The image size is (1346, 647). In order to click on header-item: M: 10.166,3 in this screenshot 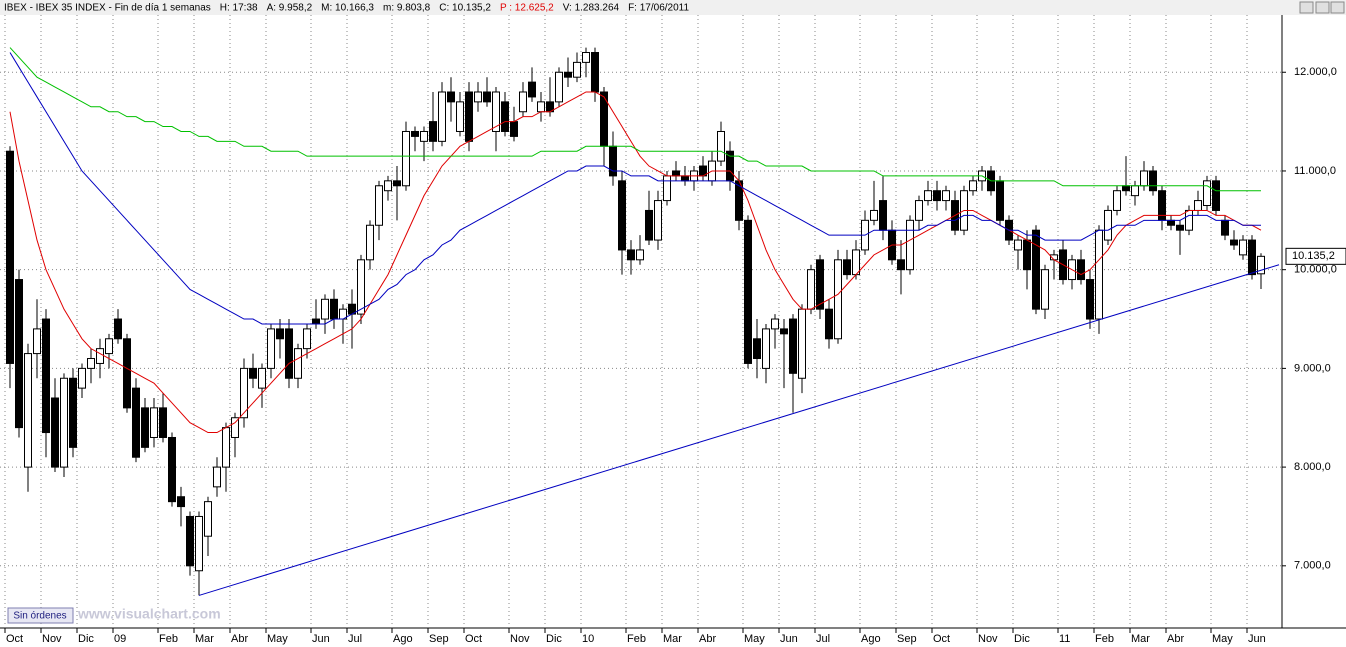, I will do `click(347, 8)`.